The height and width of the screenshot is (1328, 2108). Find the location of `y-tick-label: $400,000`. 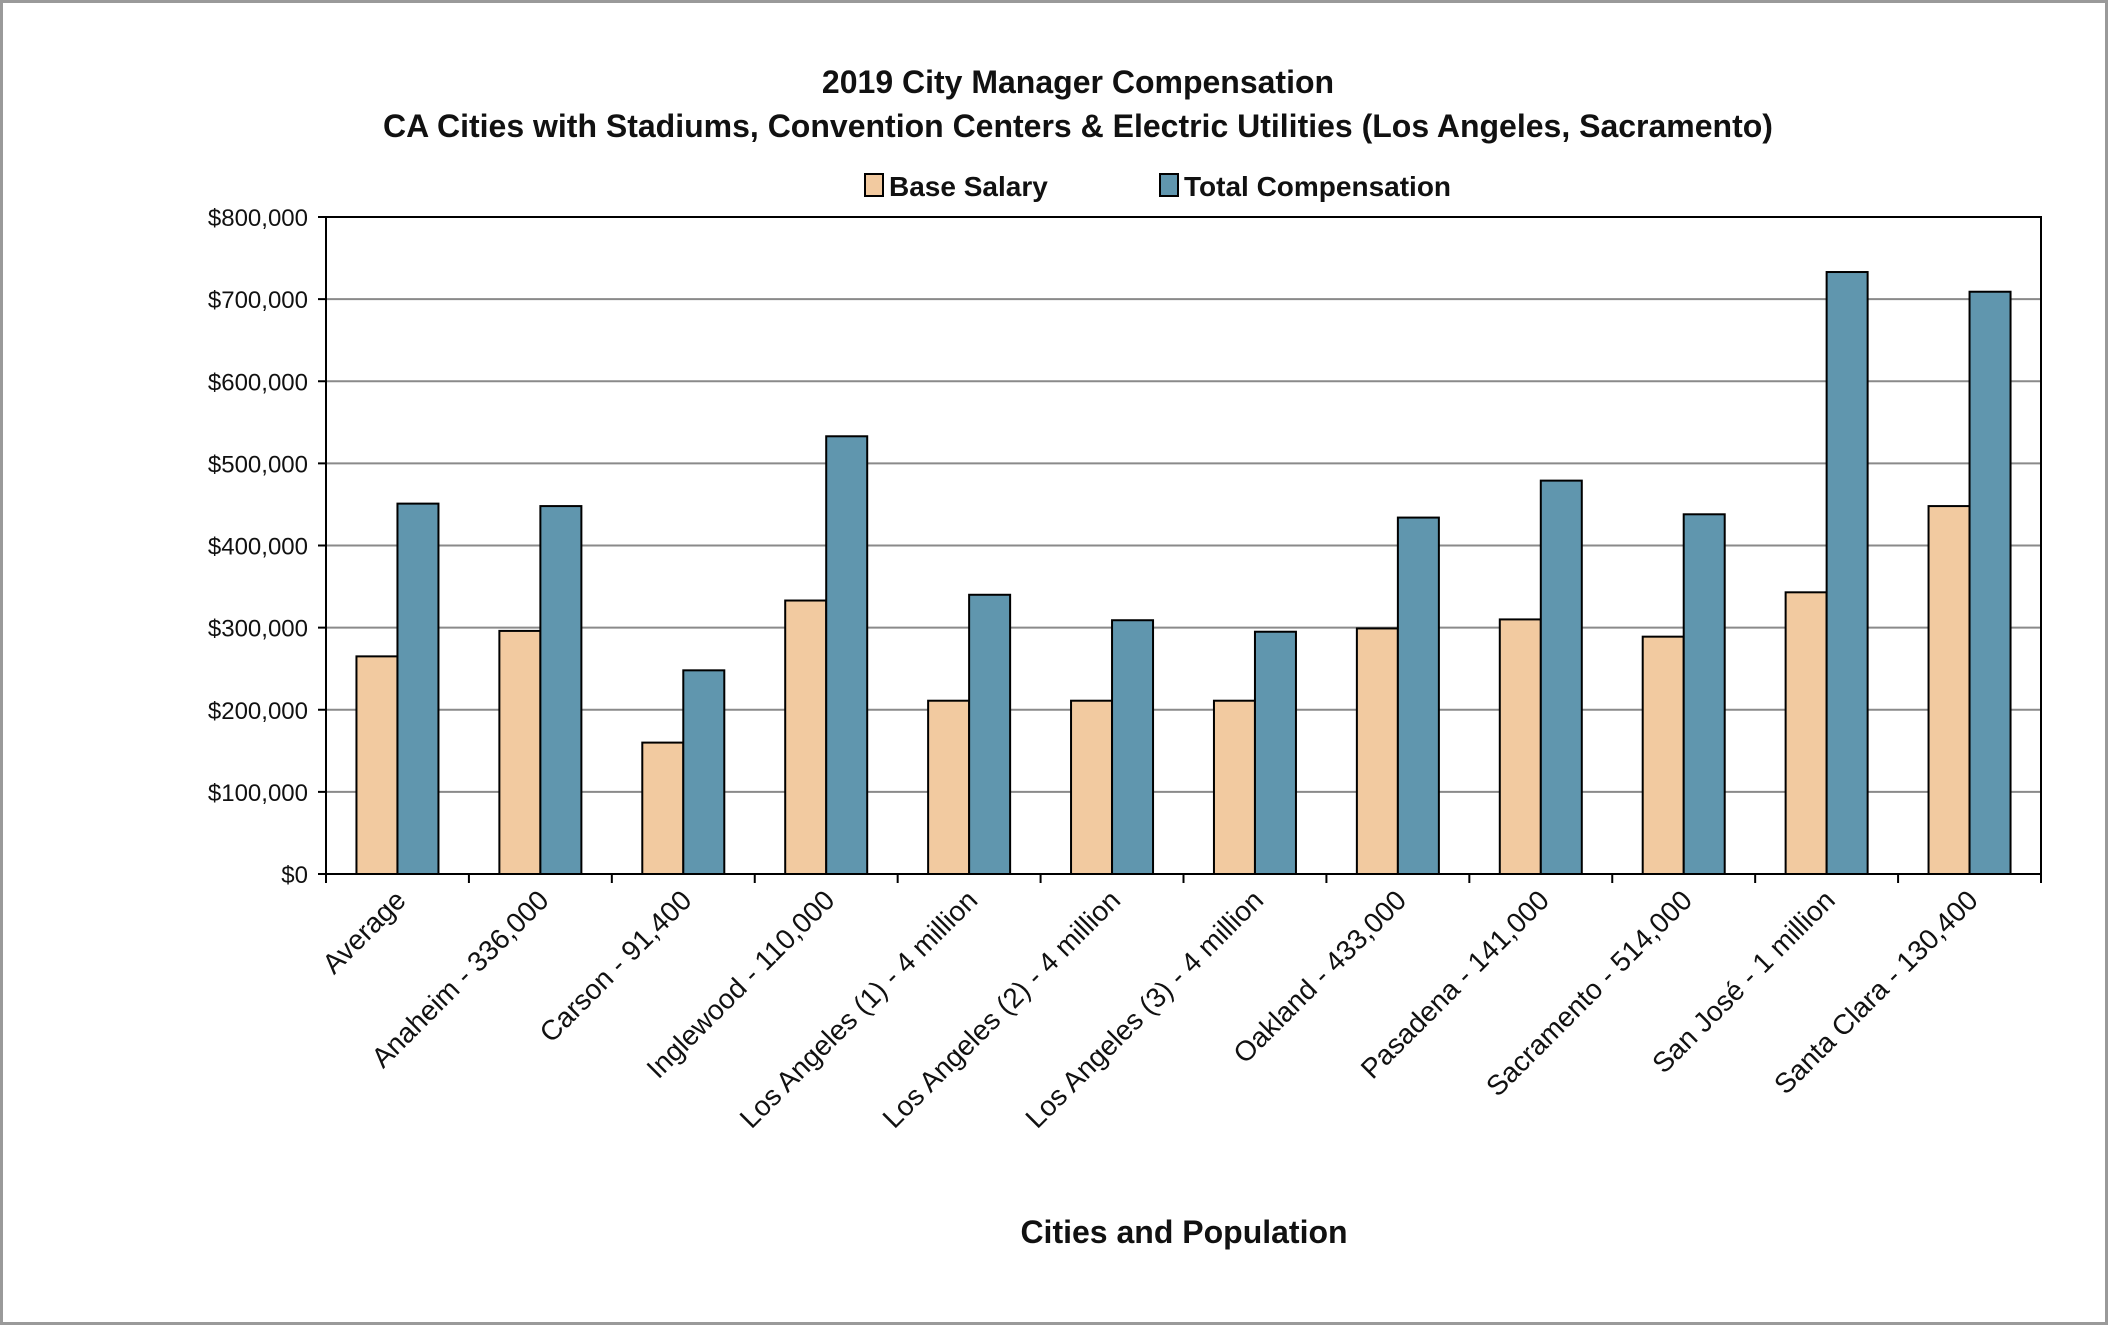

y-tick-label: $400,000 is located at coordinates (258, 547).